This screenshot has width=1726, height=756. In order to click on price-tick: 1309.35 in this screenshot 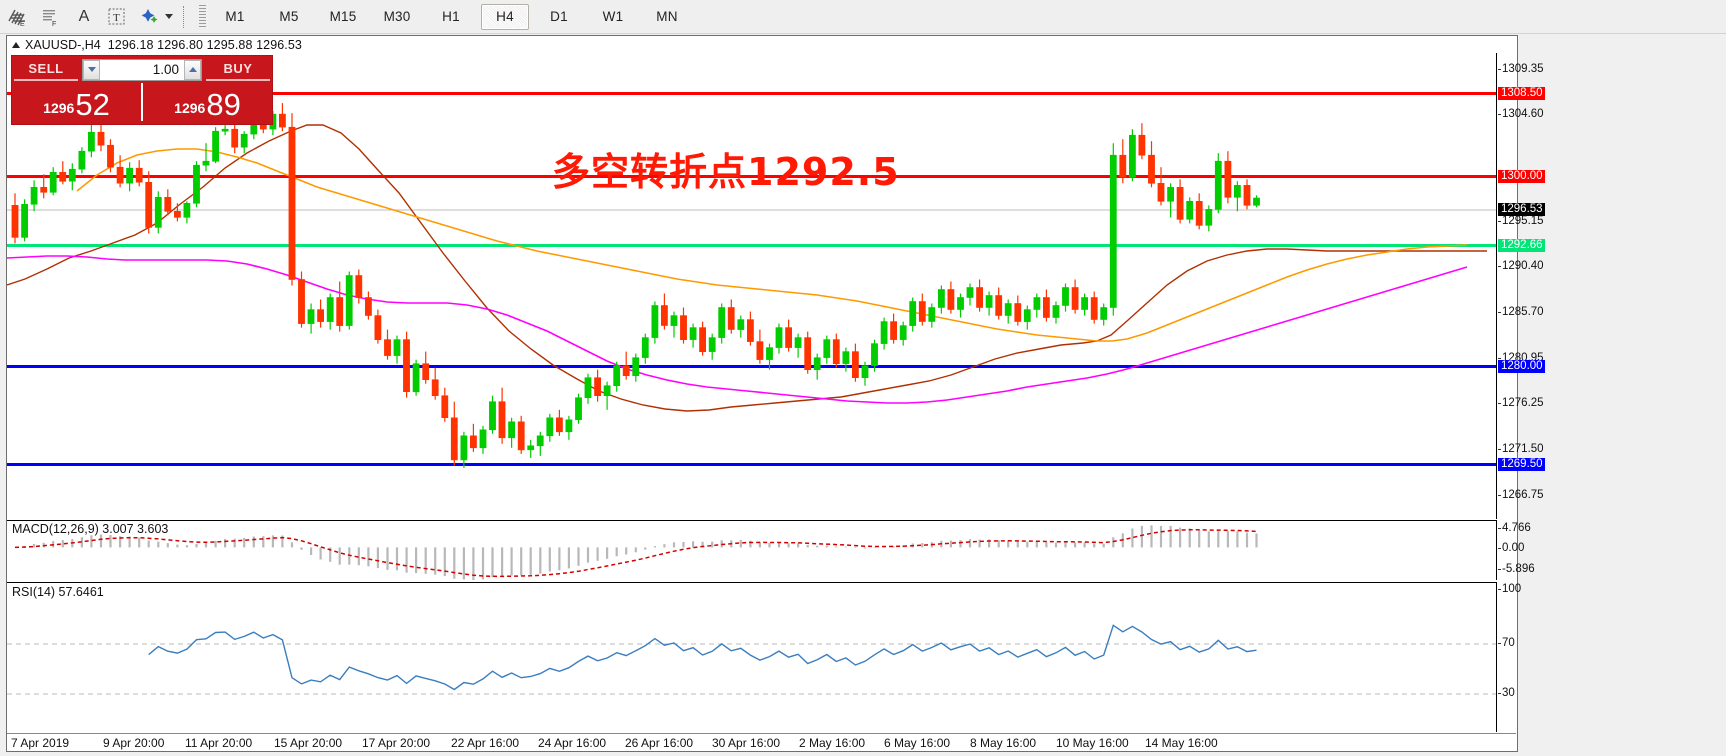, I will do `click(1521, 69)`.